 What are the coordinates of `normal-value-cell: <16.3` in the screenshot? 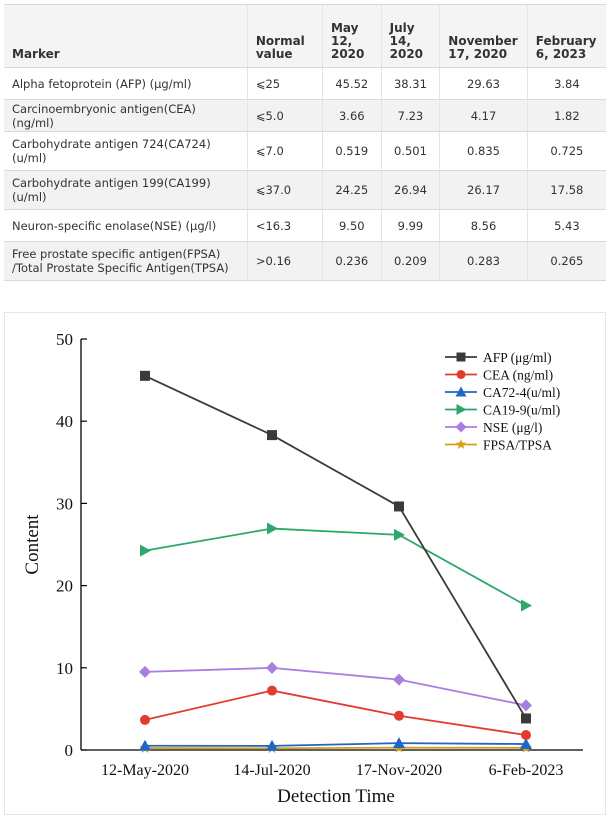 It's located at (284, 225).